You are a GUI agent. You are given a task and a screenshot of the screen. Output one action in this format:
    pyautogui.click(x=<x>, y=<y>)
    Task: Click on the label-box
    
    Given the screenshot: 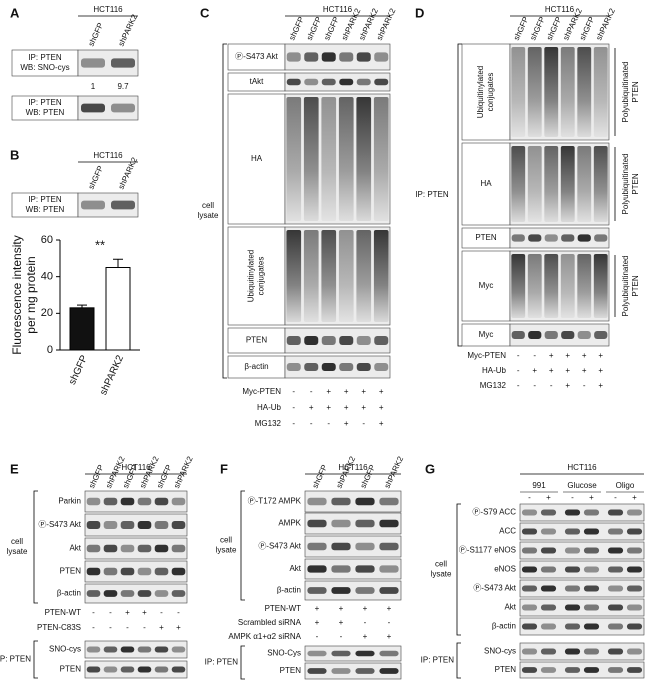 What is the action you would take?
    pyautogui.click(x=256, y=276)
    